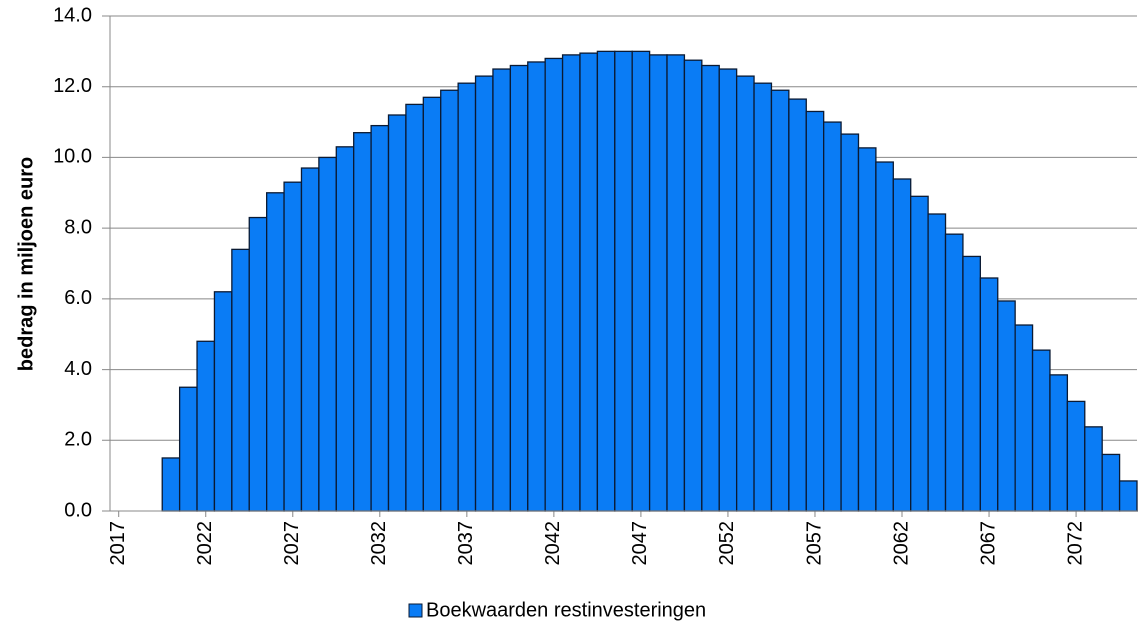  Describe the element at coordinates (72, 157) in the screenshot. I see `y-tick-label: 10.0` at that location.